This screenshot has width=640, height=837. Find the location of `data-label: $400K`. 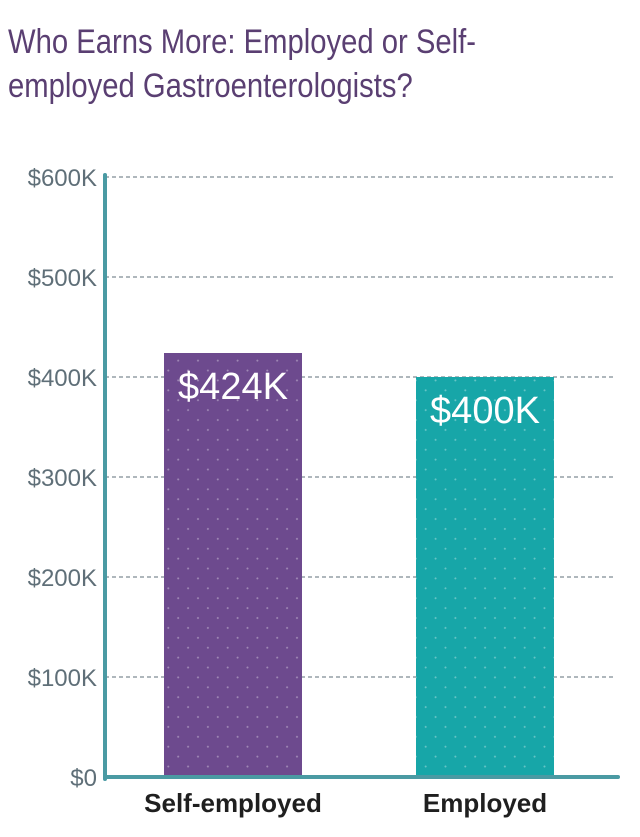

data-label: $400K is located at coordinates (485, 411).